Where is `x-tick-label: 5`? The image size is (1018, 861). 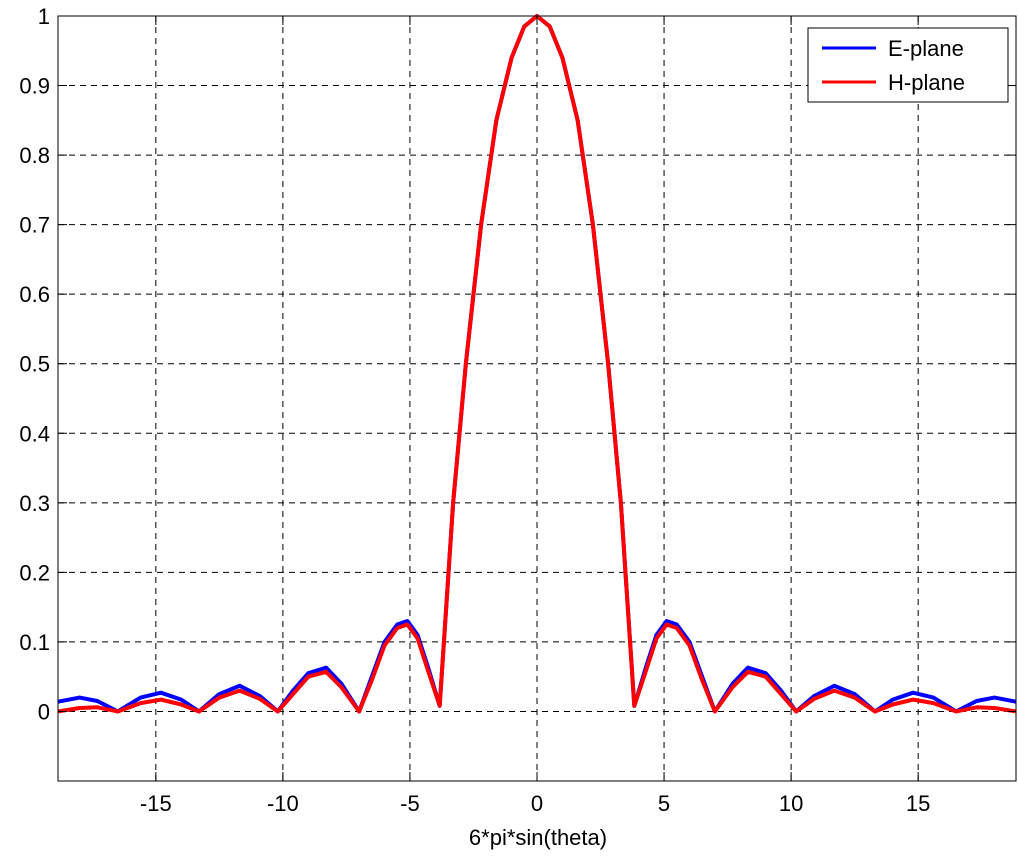 x-tick-label: 5 is located at coordinates (664, 803).